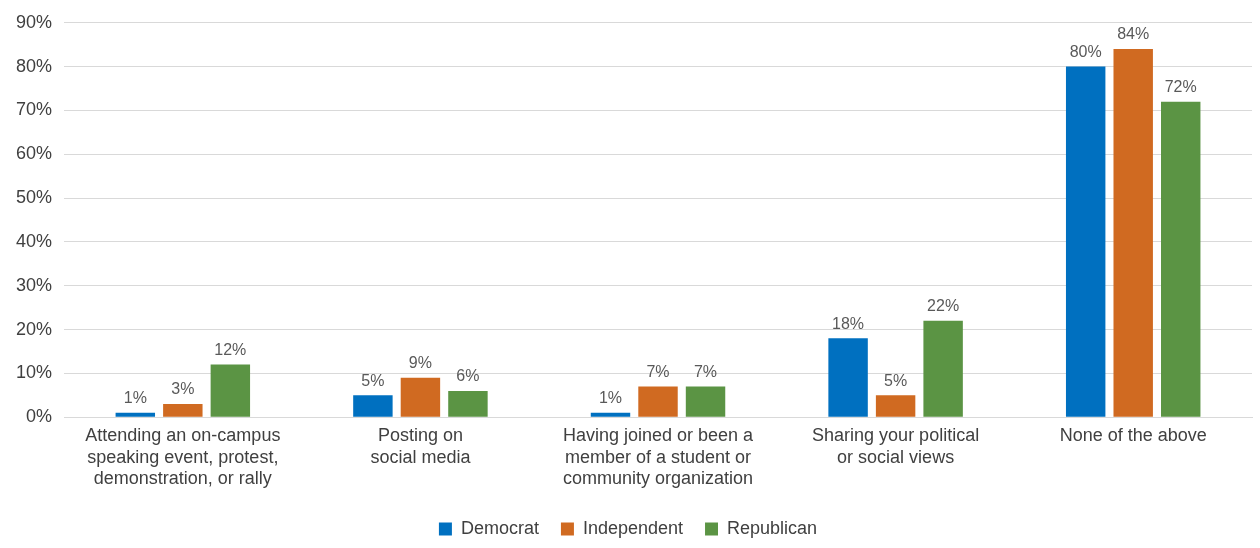 The image size is (1260, 548). I want to click on data-label: 72%, so click(1180, 87).